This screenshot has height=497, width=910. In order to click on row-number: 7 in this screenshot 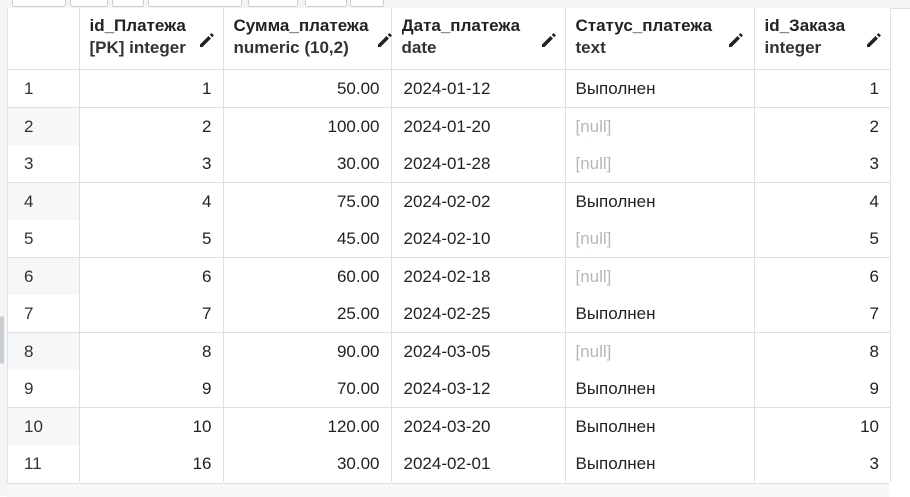, I will do `click(44, 314)`.